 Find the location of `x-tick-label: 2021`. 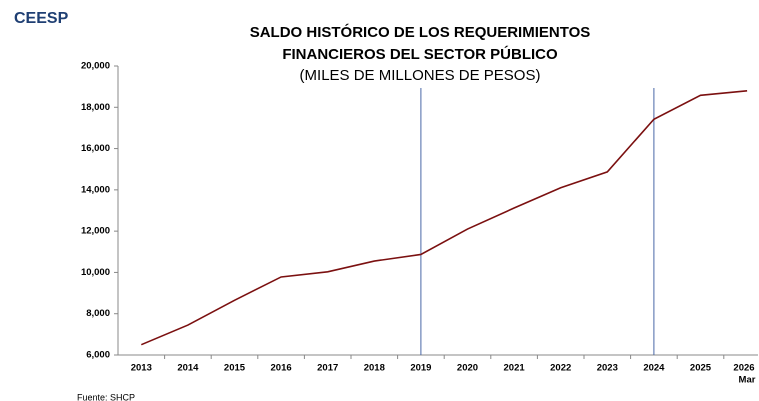

x-tick-label: 2021 is located at coordinates (515, 368).